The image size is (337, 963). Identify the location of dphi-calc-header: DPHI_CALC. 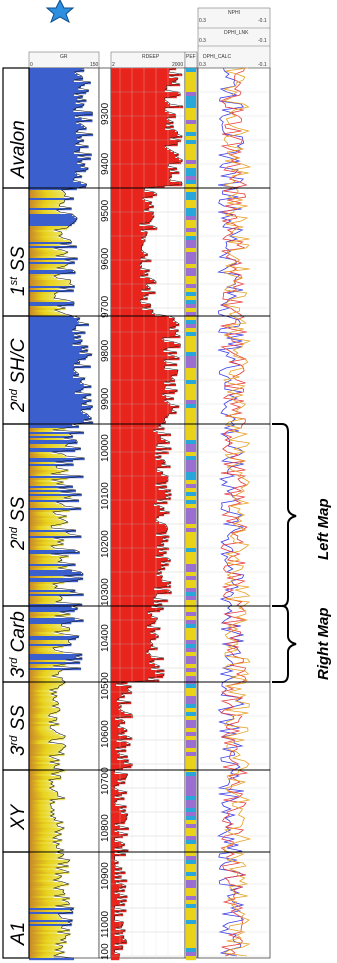
(217, 57).